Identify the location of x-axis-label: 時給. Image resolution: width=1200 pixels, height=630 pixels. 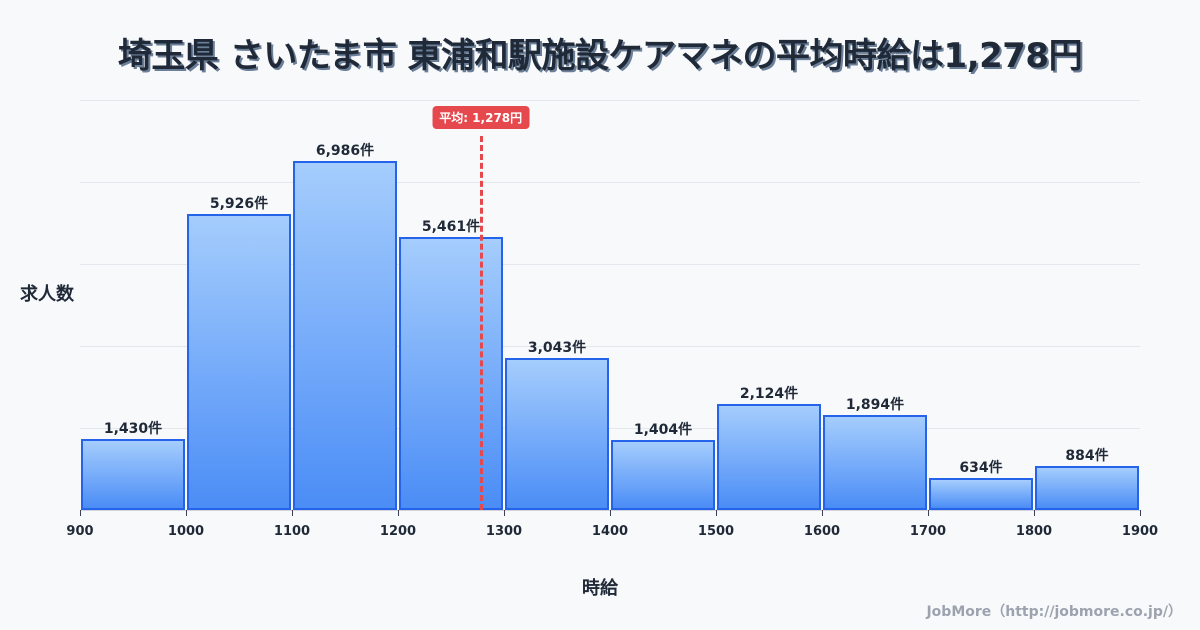
(600, 588).